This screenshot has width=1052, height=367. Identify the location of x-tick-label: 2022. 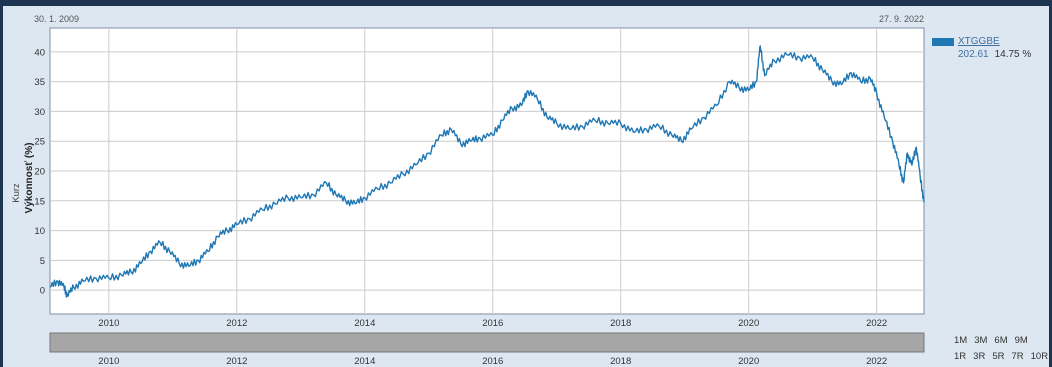
(876, 323).